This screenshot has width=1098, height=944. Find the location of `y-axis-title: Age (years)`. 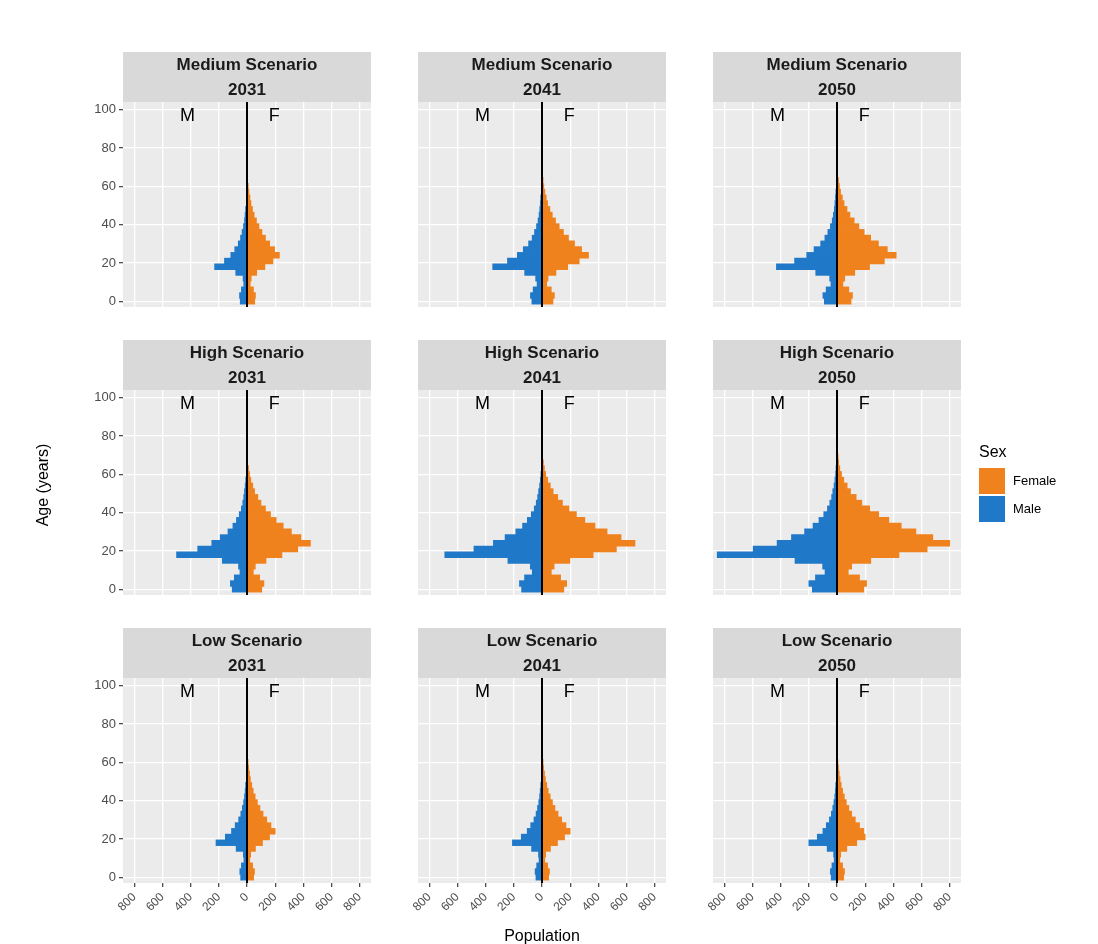

y-axis-title: Age (years) is located at coordinates (43, 484).